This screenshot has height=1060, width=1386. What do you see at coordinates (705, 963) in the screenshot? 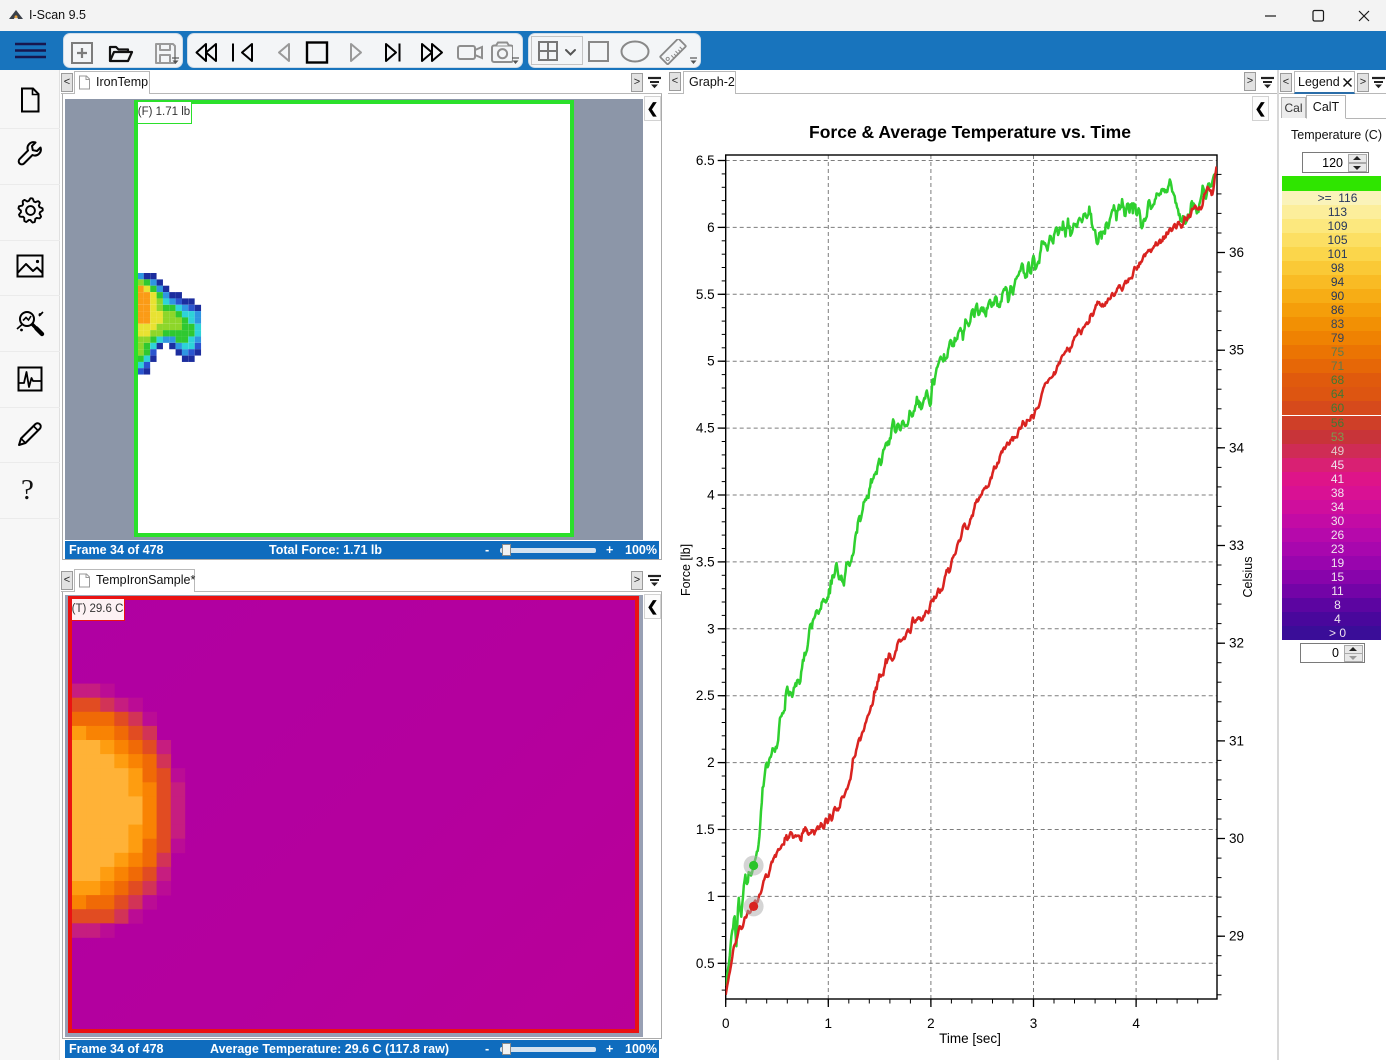
I see `svg-text: 0.5` at bounding box center [705, 963].